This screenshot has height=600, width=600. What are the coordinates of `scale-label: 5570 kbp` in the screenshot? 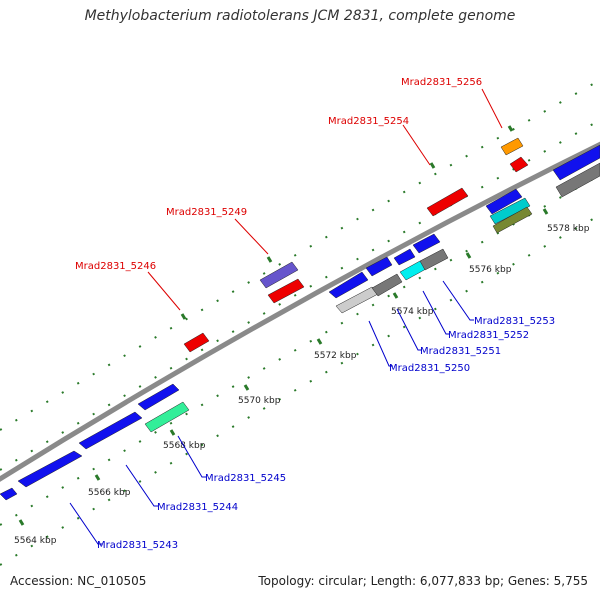 It's located at (259, 401).